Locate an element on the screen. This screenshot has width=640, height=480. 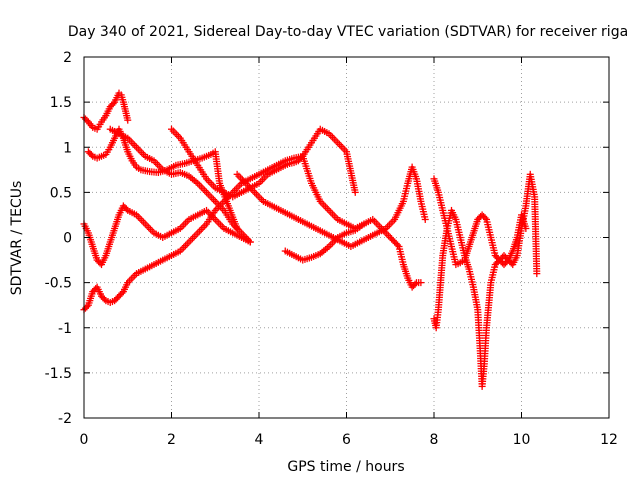
x-axis-label: GPS time / hours is located at coordinates (345, 467).